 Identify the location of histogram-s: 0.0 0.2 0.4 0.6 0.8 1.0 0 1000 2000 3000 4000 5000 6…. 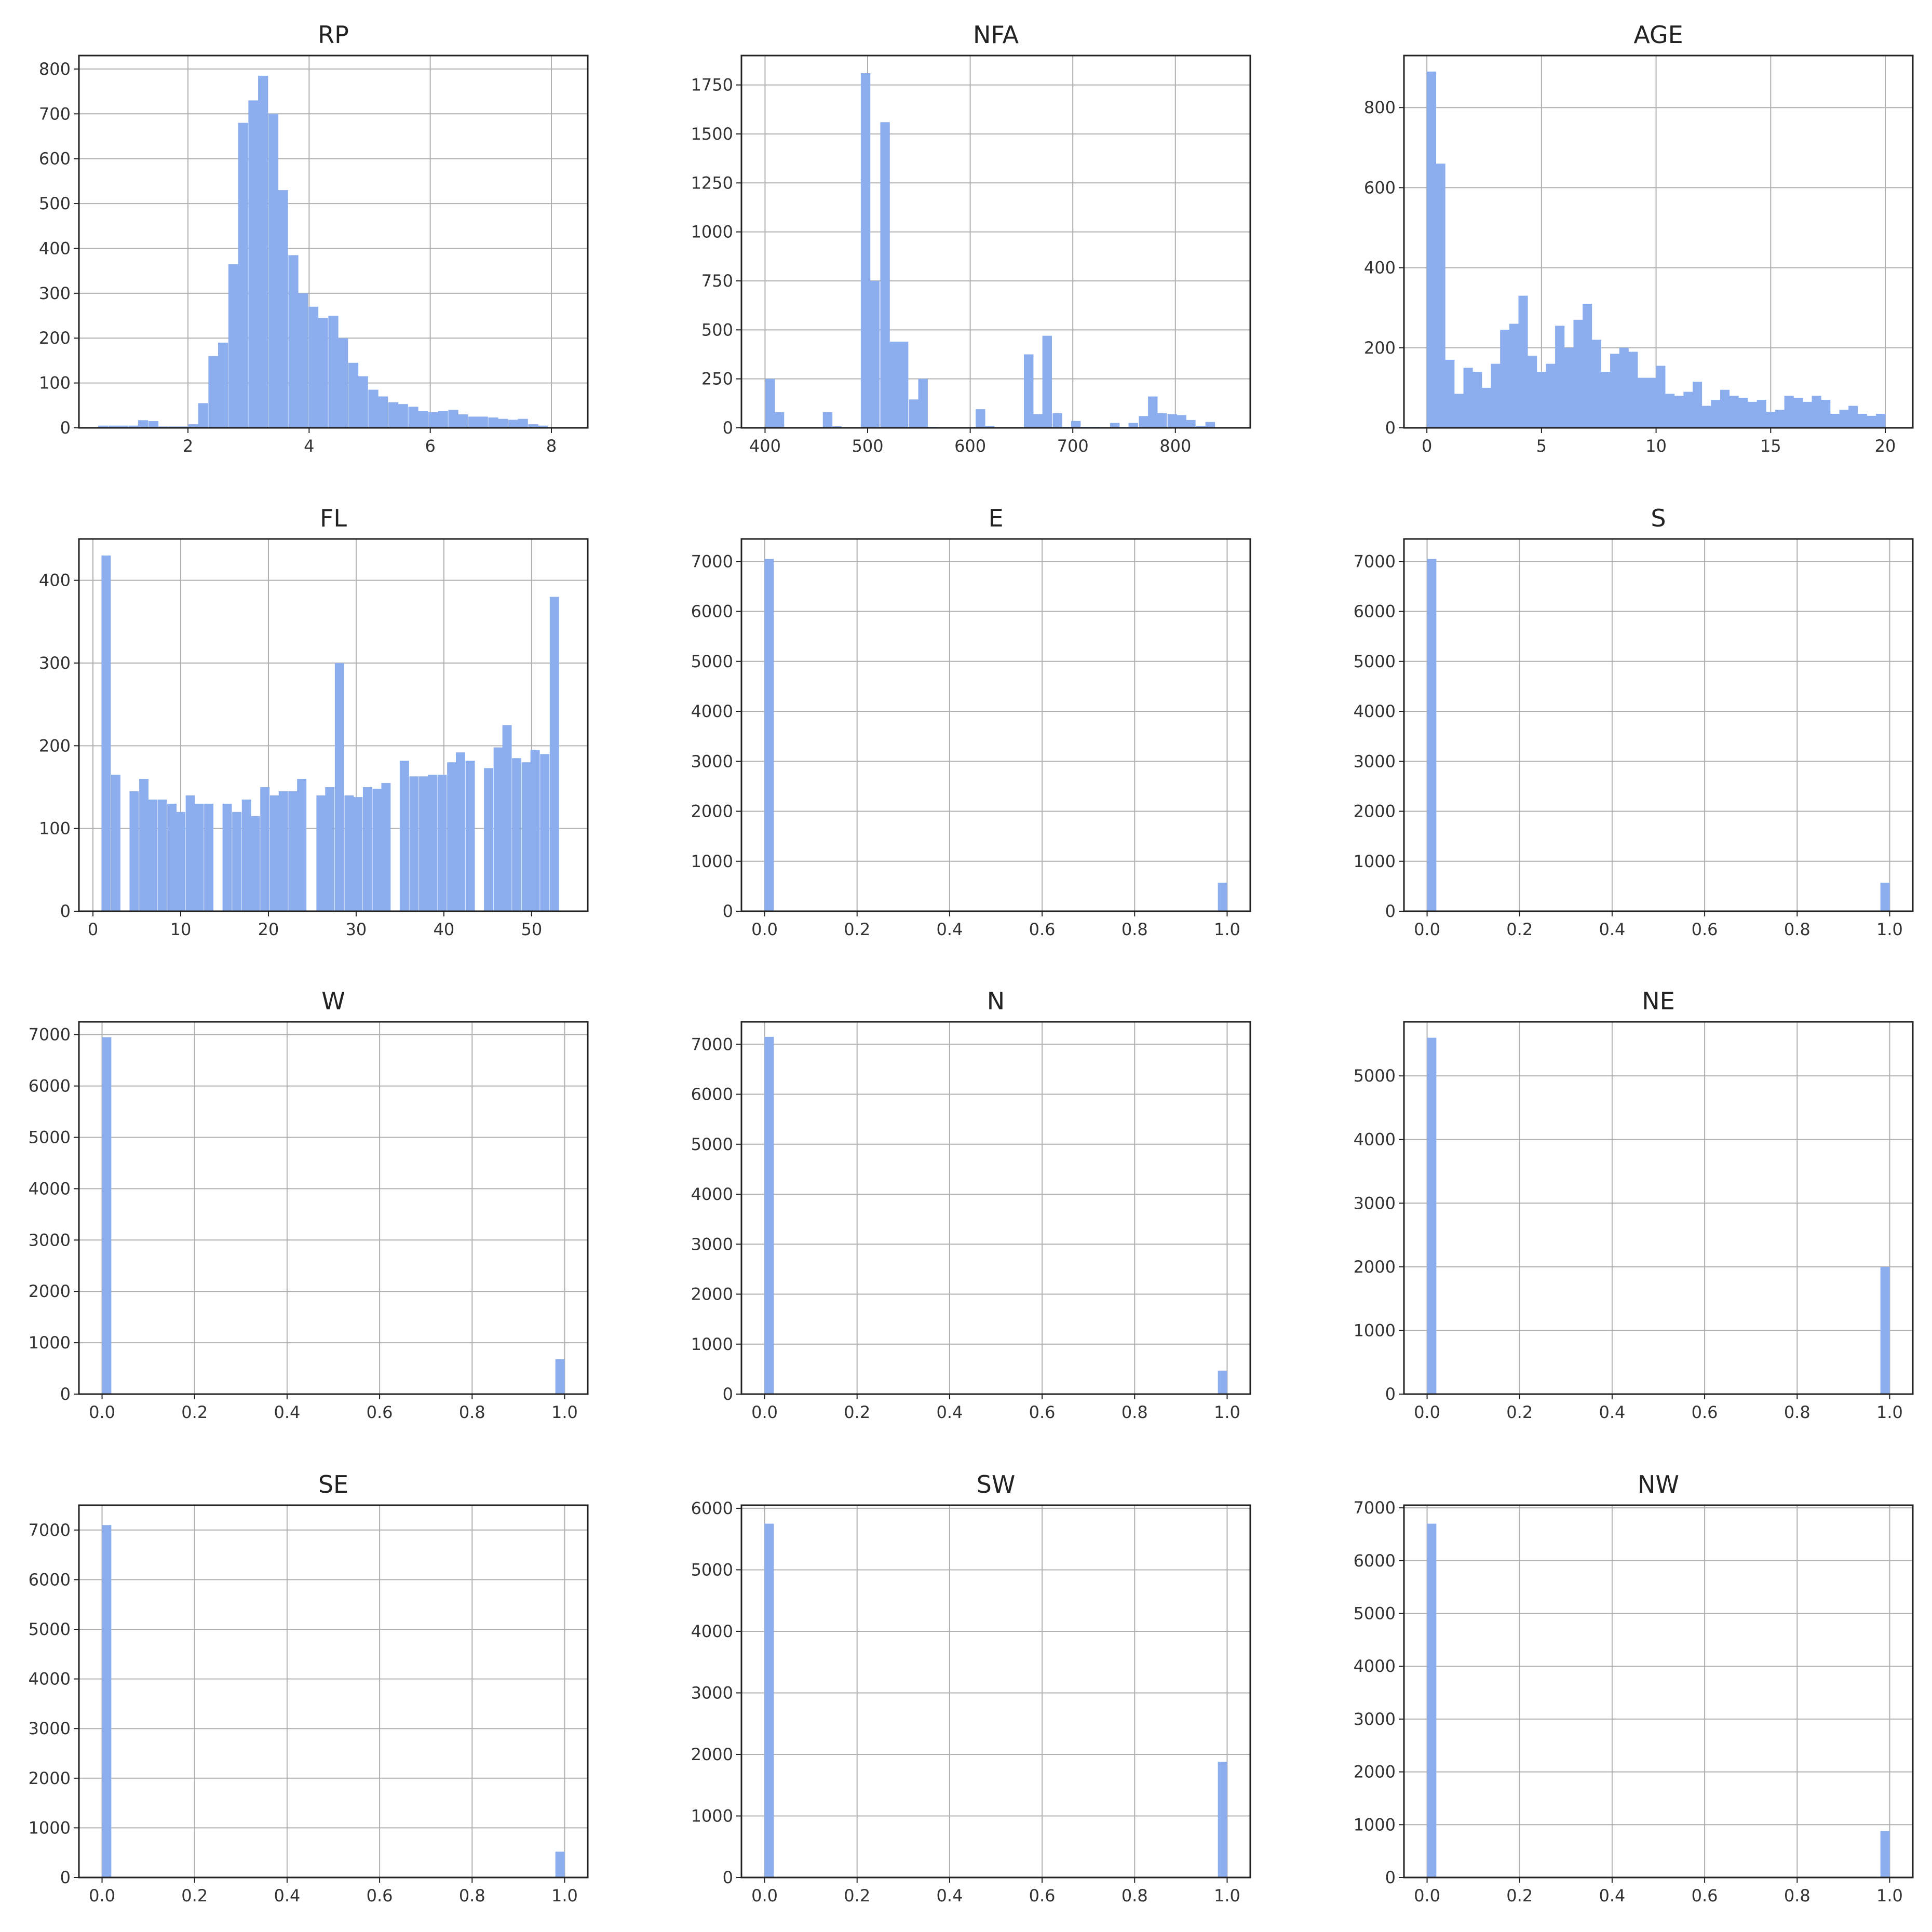
(1634, 721).